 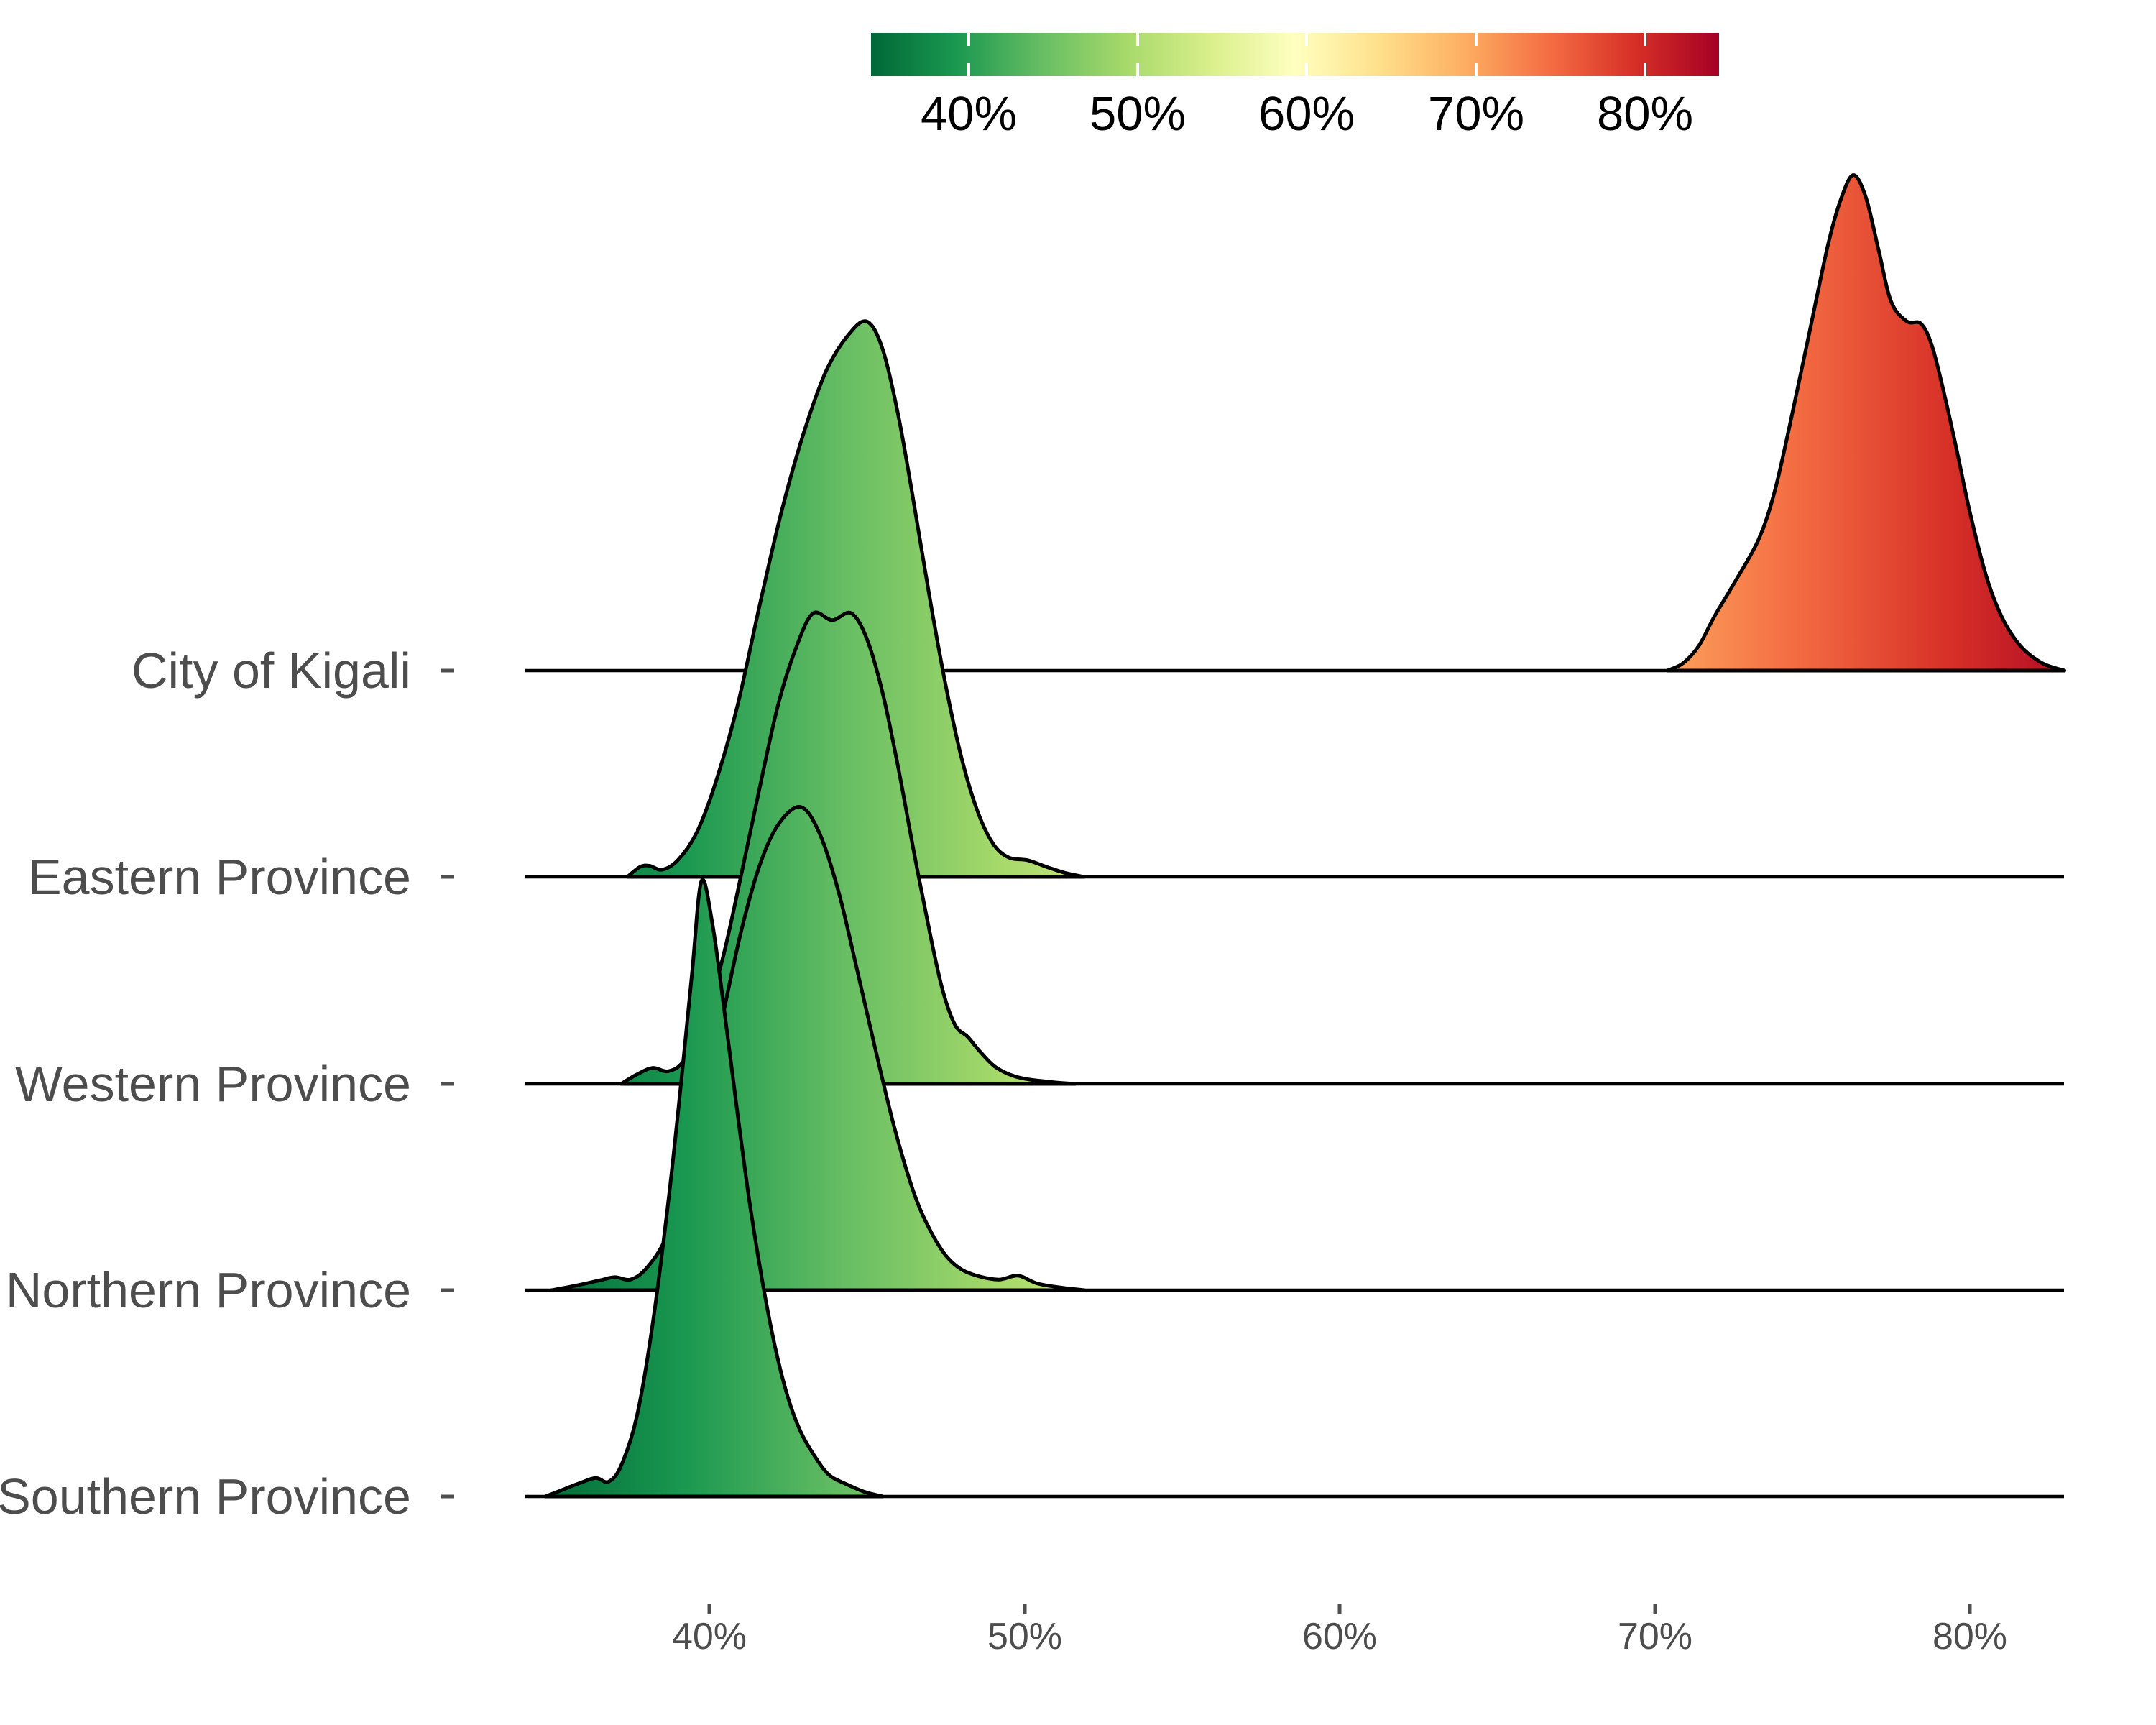 What do you see at coordinates (969, 114) in the screenshot?
I see `colorbar-tick-label-40: 40%` at bounding box center [969, 114].